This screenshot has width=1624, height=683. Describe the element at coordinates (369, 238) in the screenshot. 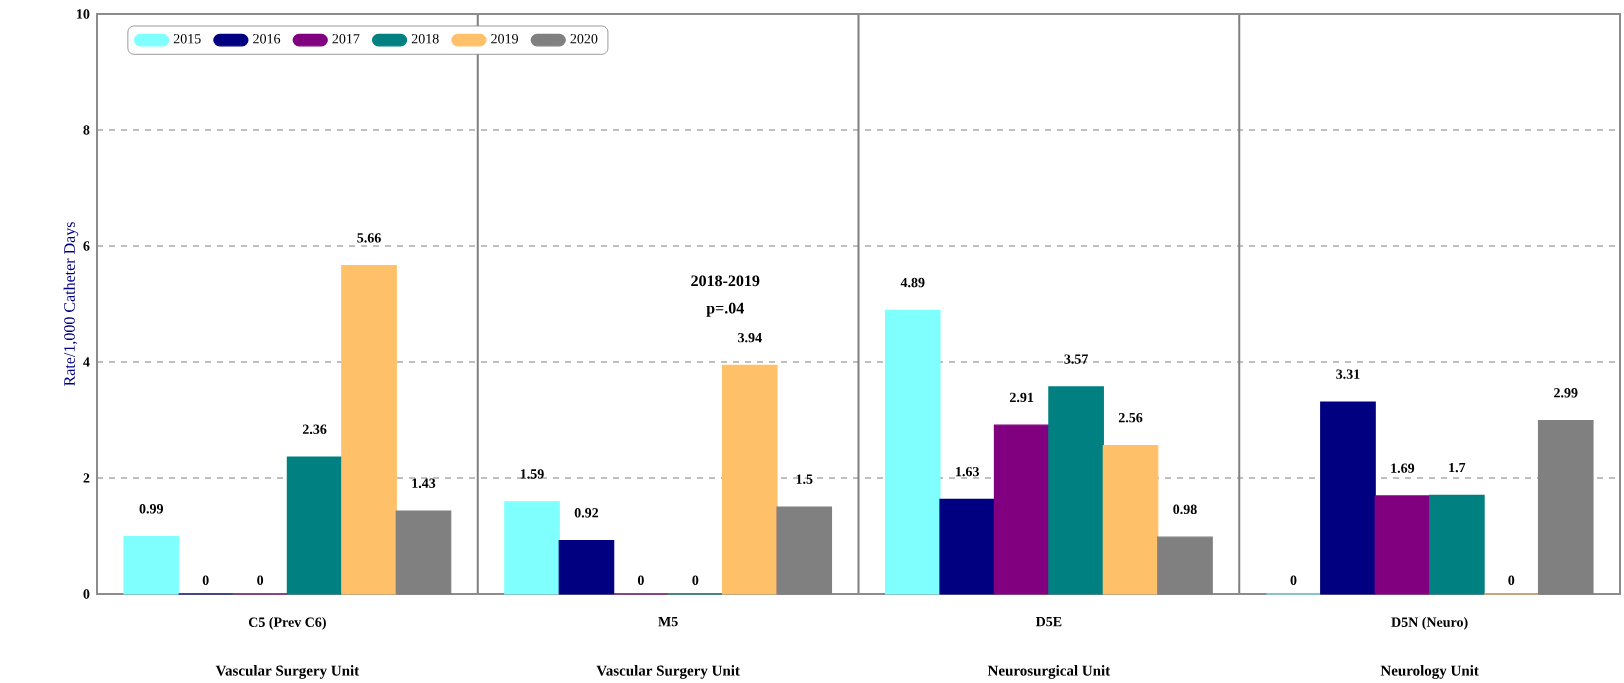

I see `data-label: 5.66` at that location.